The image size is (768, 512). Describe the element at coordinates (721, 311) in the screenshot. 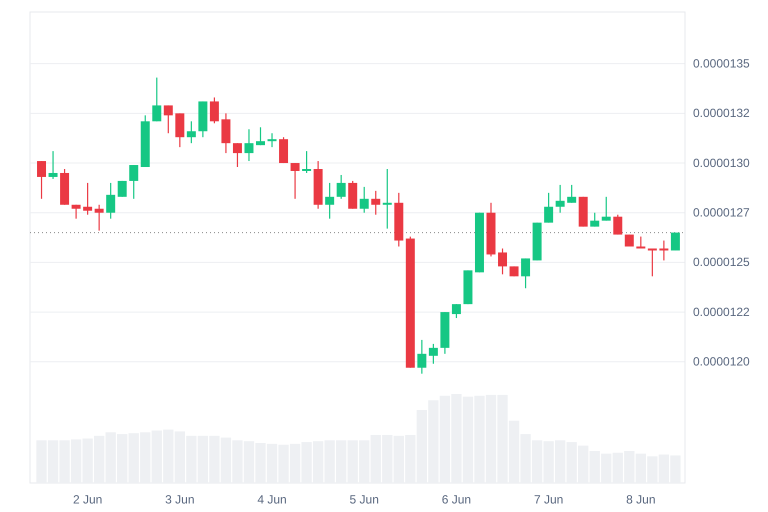

I see `y-tick-label: 0.0000122` at that location.